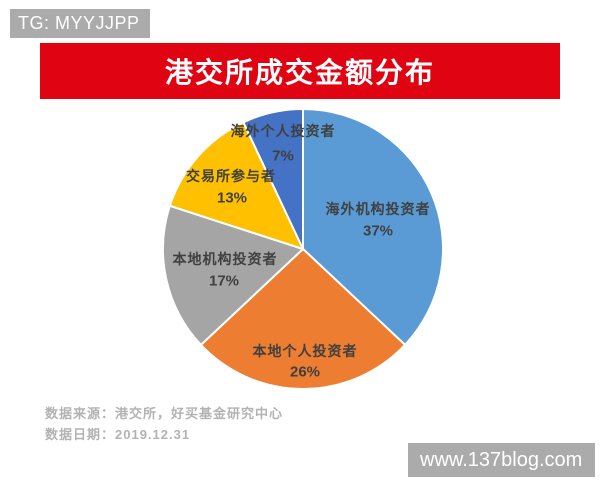 The width and height of the screenshot is (600, 480). I want to click on data-source-line: 数据来源：港交所，好买基金研究中心, so click(164, 413).